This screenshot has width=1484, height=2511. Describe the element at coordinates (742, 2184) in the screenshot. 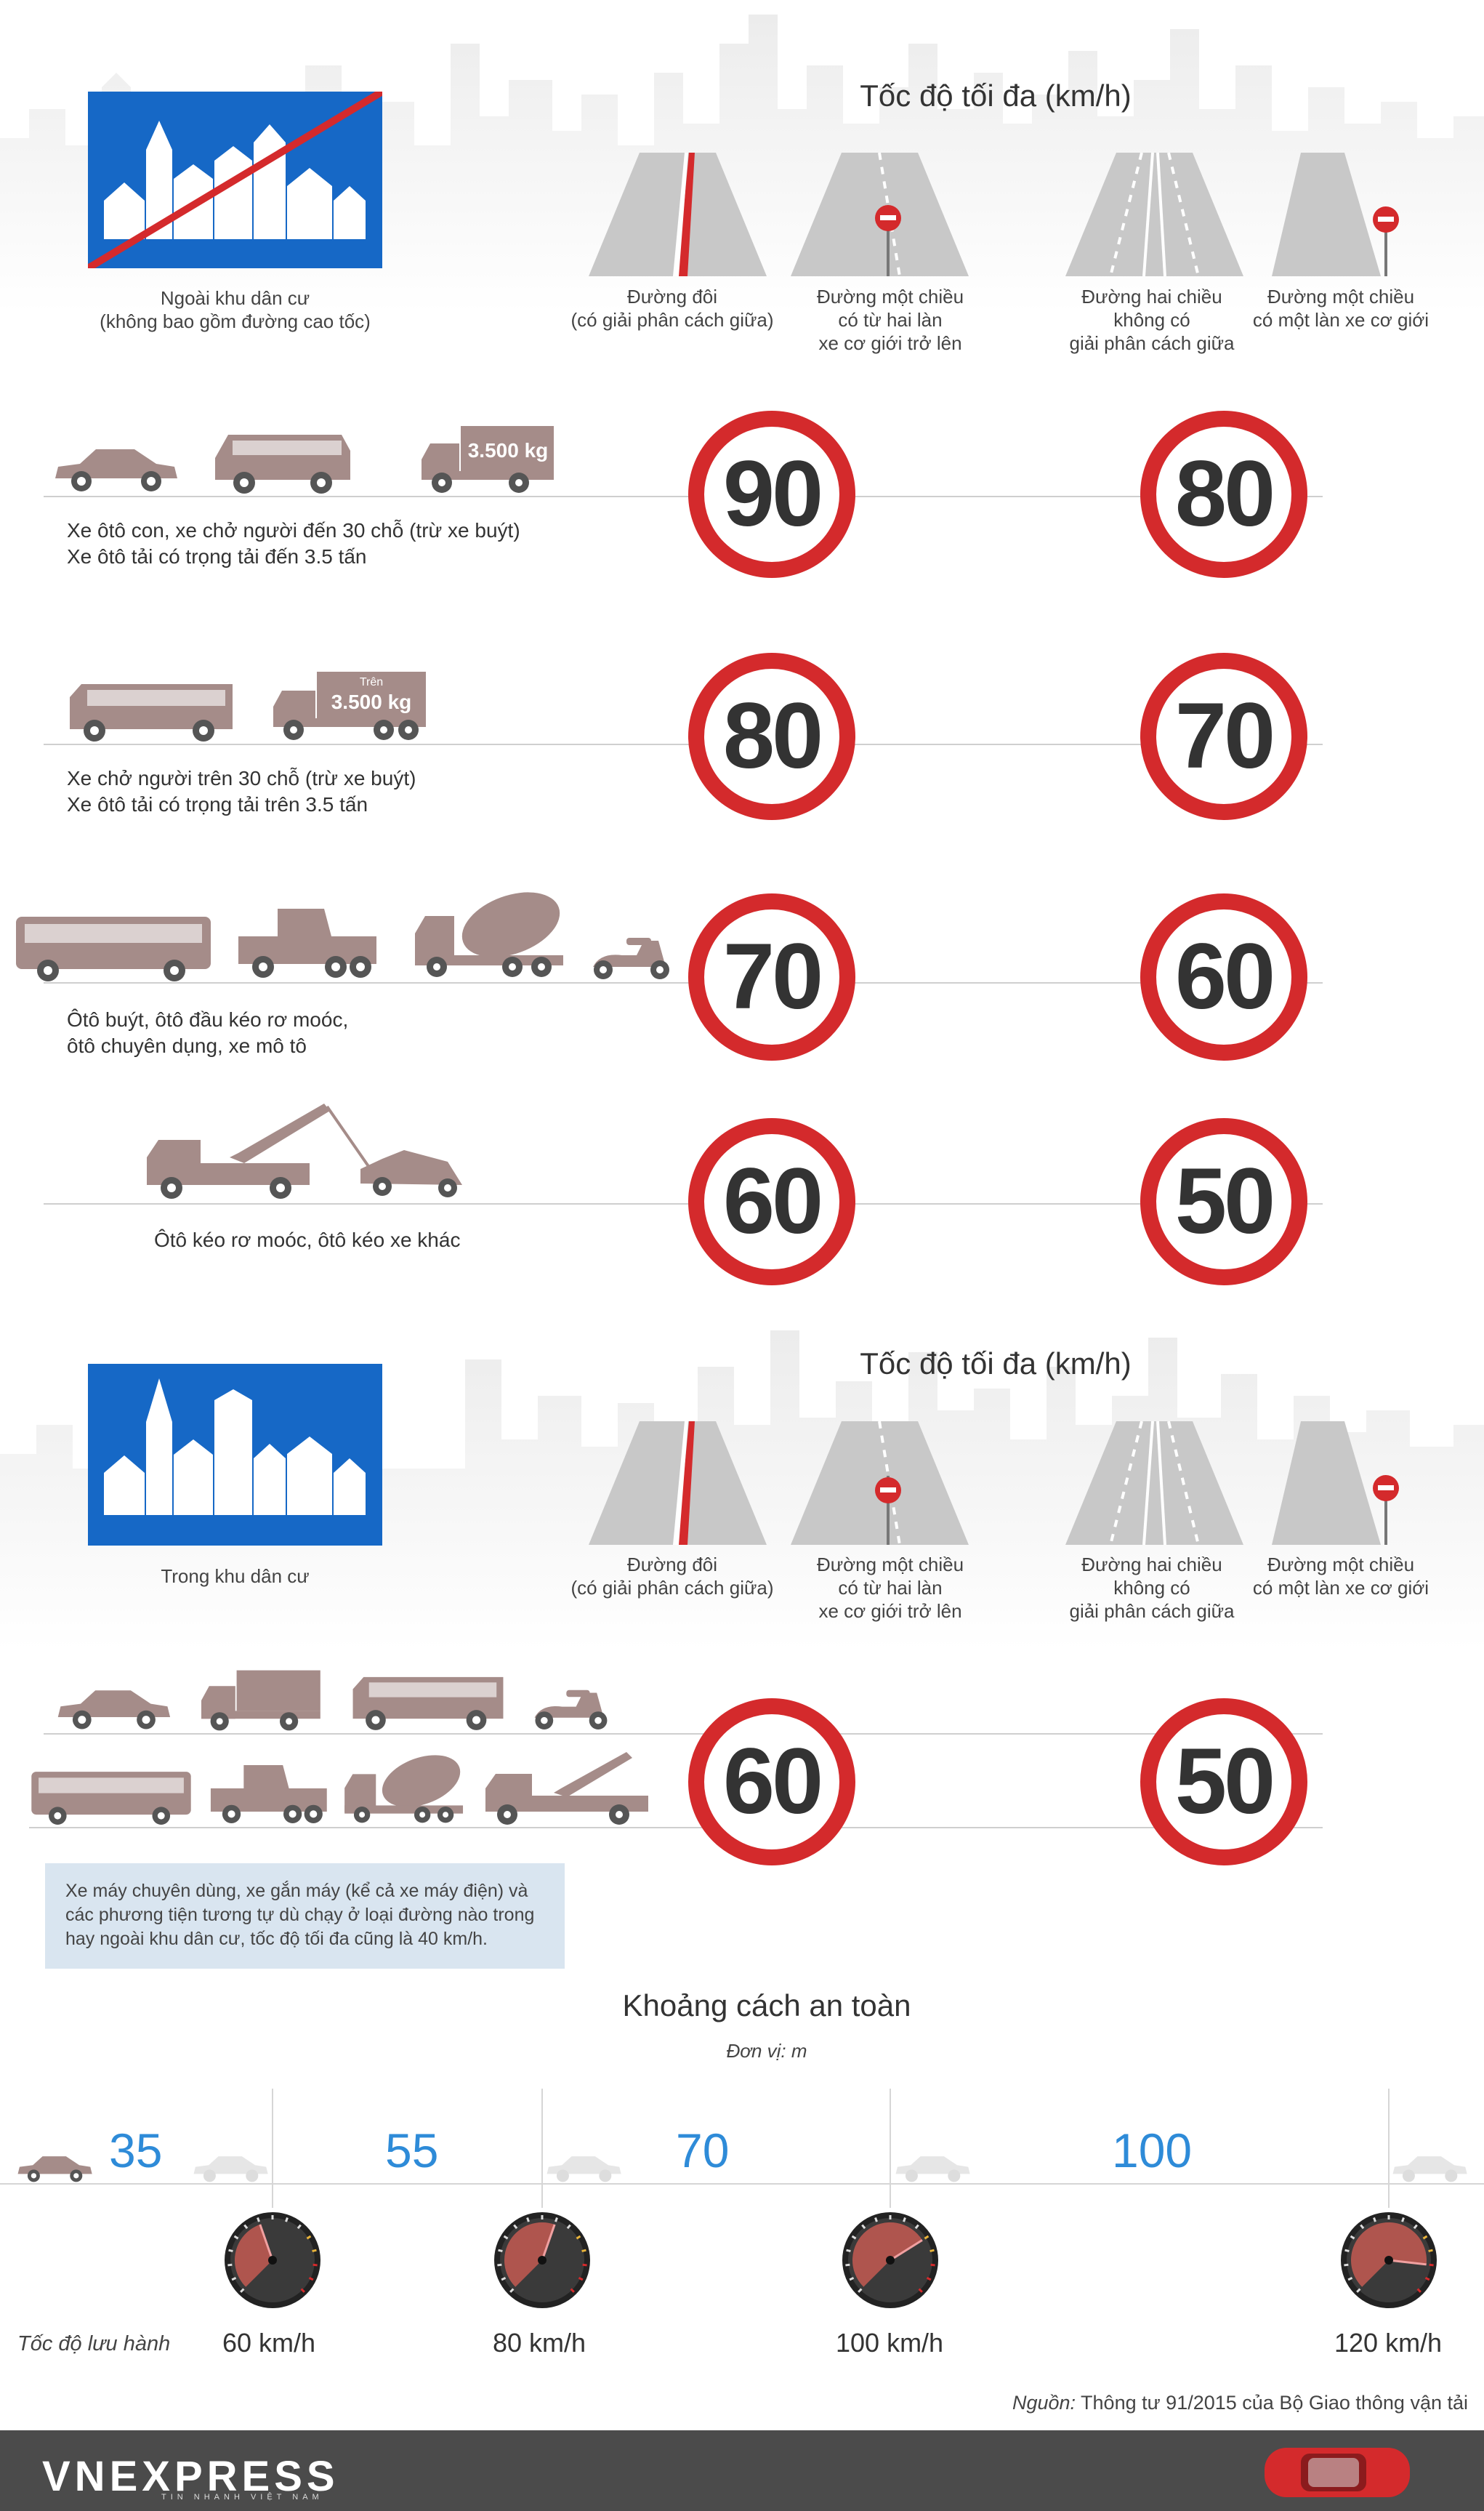

I see `distance-baseline` at that location.